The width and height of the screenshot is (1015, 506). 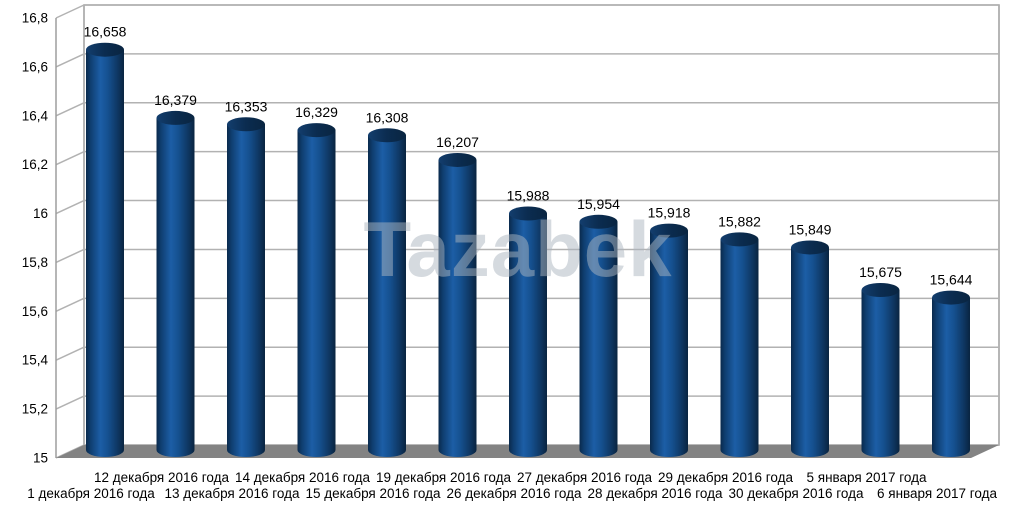 What do you see at coordinates (810, 229) in the screenshot?
I see `bar-value-label: 15,849` at bounding box center [810, 229].